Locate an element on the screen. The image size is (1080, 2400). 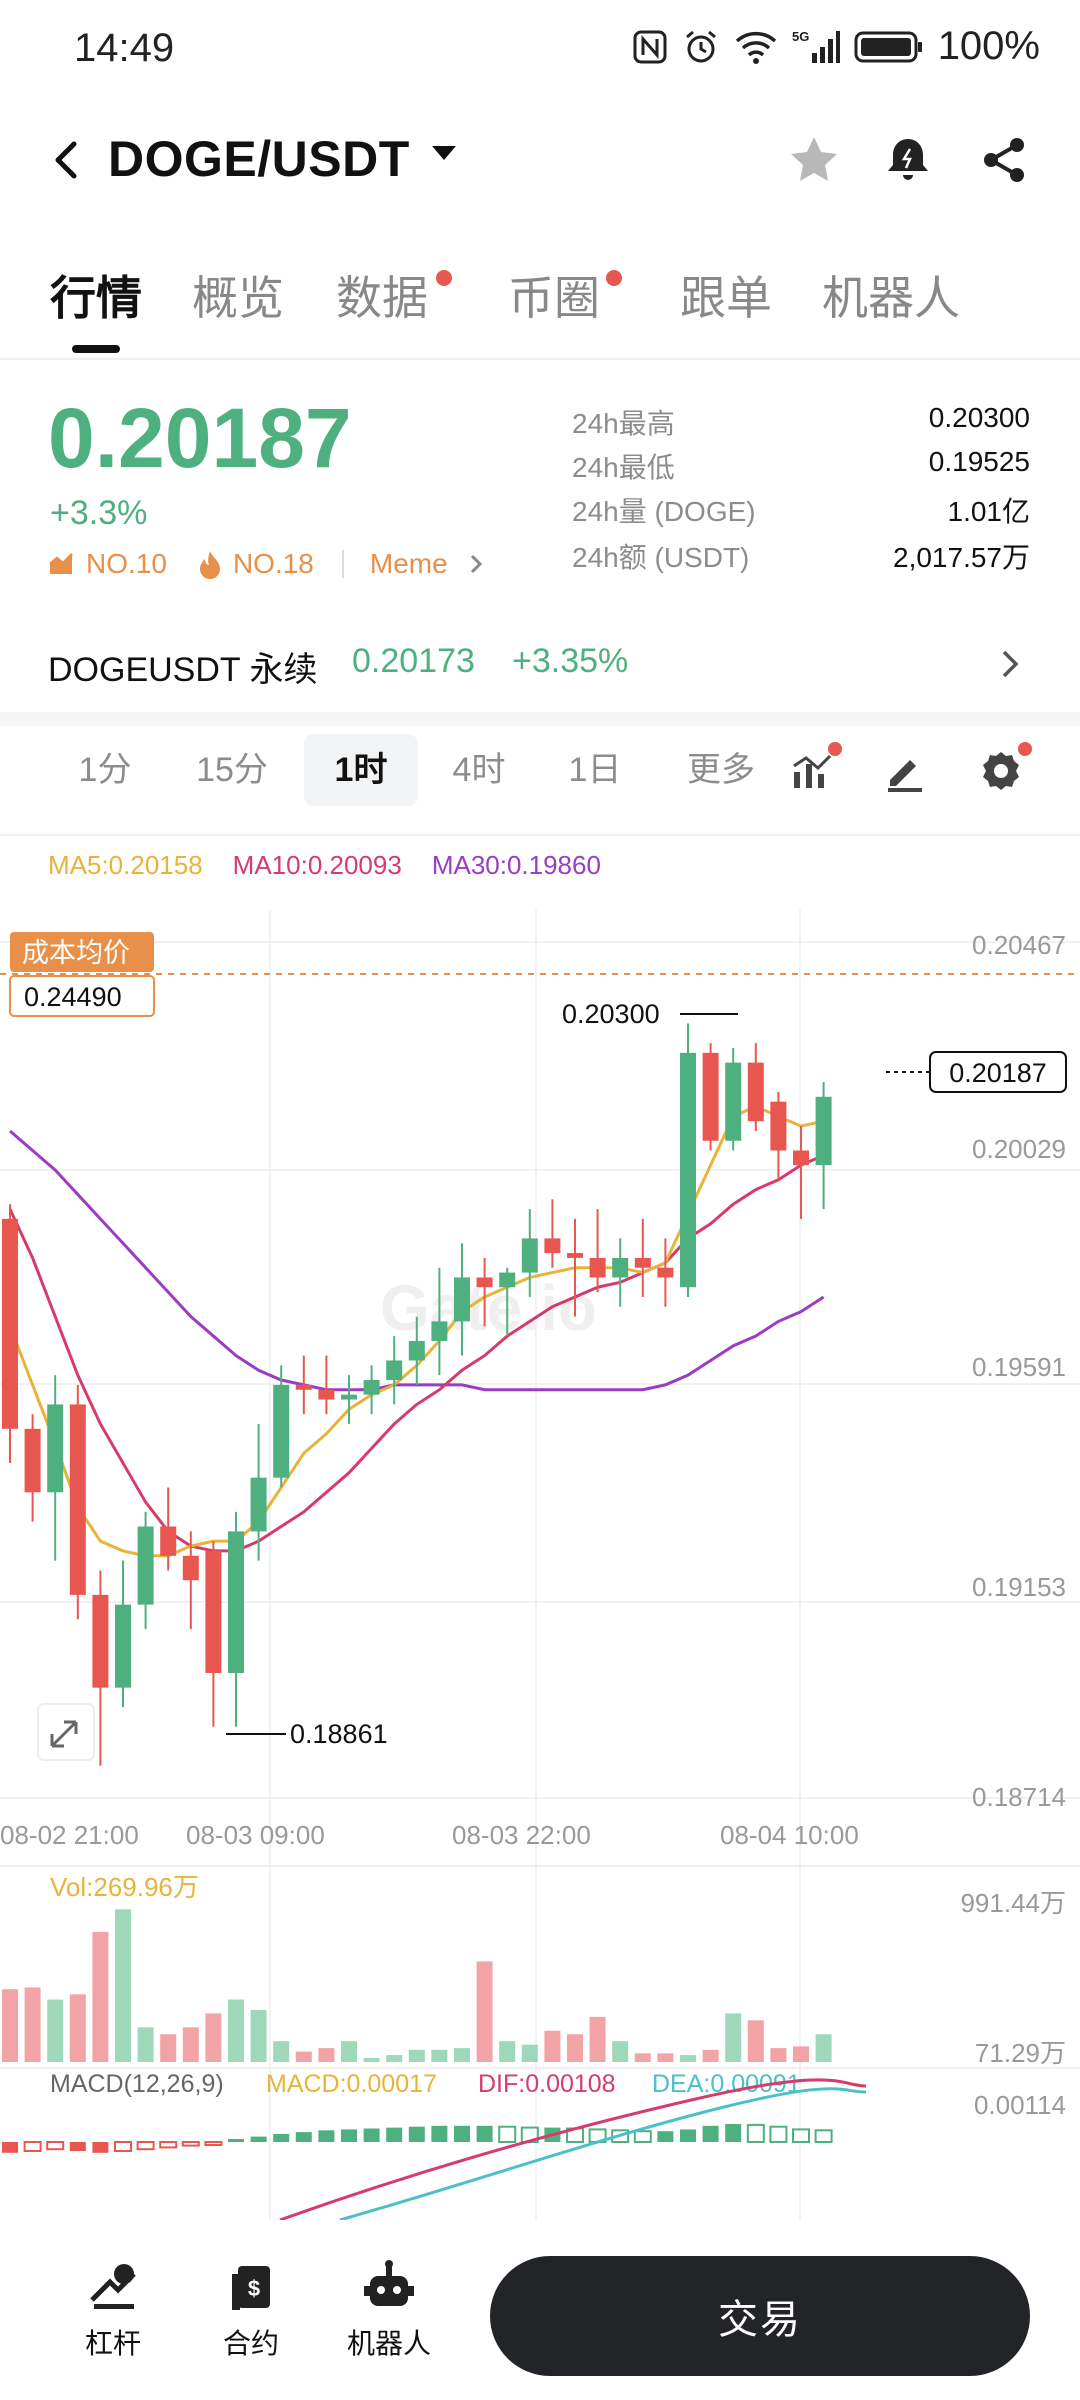
tab-circle: 币圈 is located at coordinates (554, 298).